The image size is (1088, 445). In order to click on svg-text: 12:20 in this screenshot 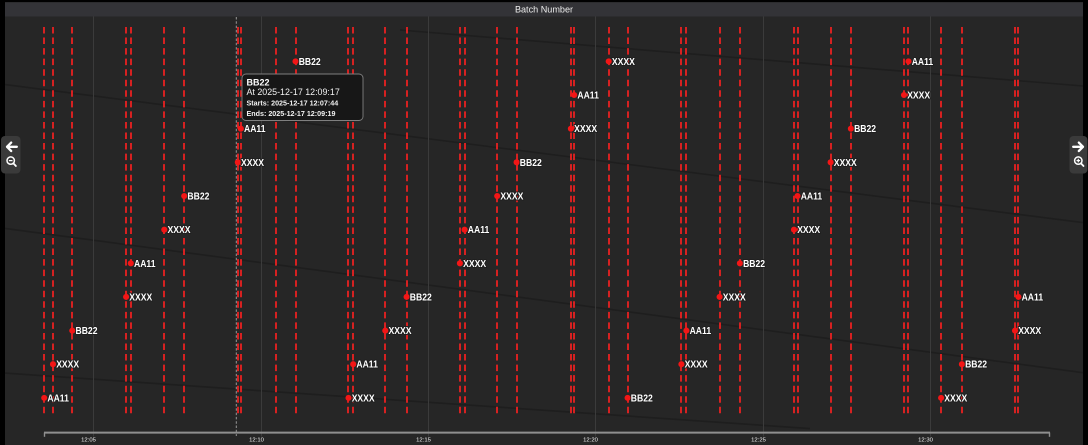, I will do `click(590, 441)`.